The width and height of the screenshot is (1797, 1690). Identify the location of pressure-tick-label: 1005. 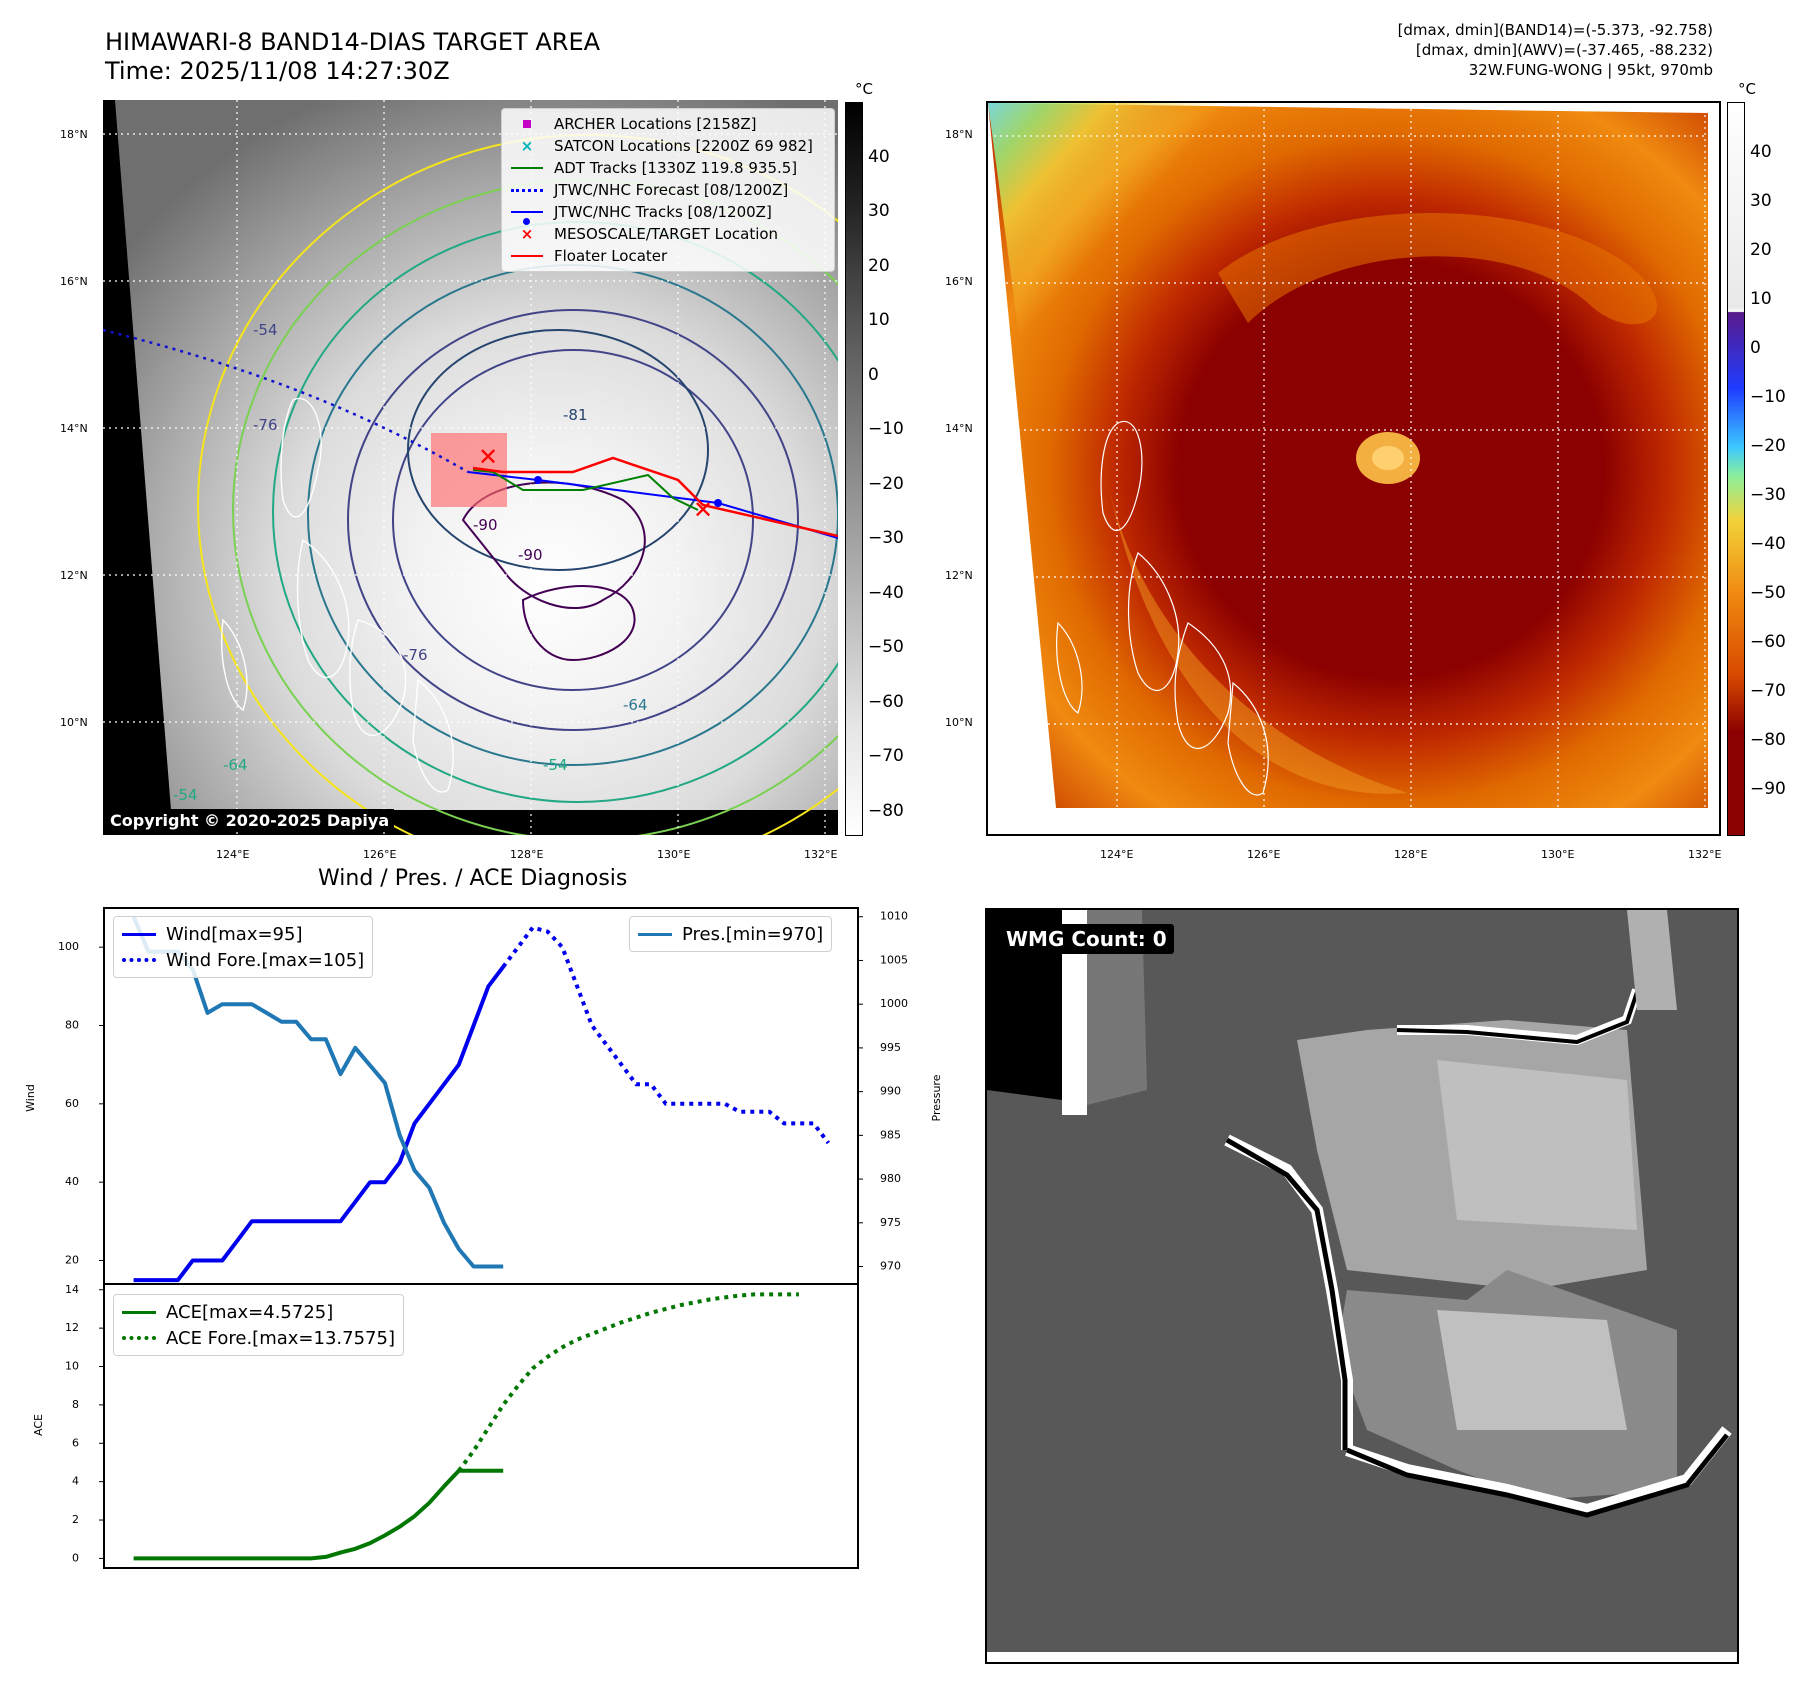
(894, 959).